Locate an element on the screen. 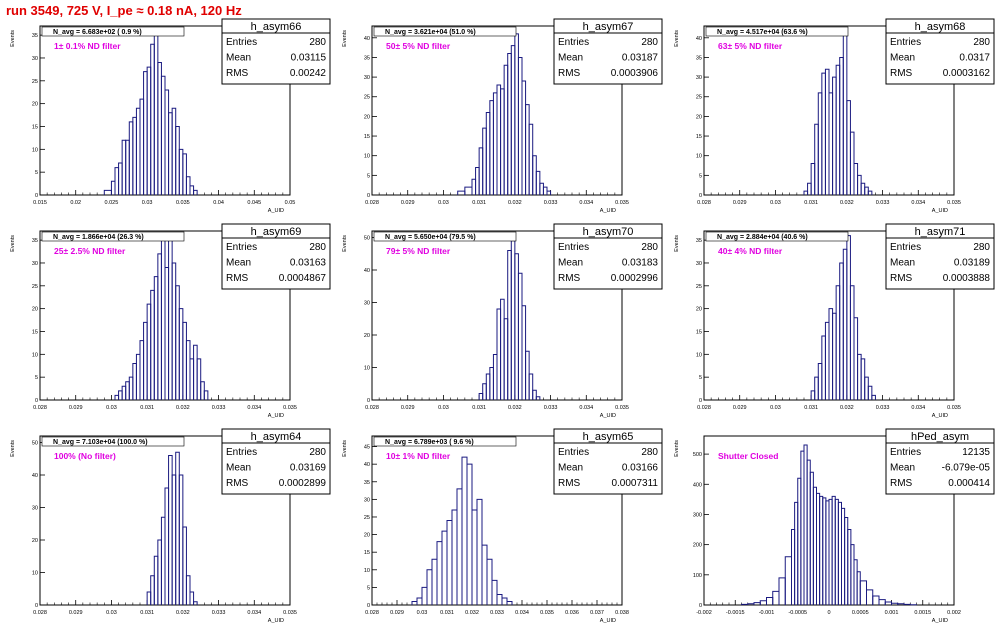  x-tick-label: 0.028 is located at coordinates (704, 408).